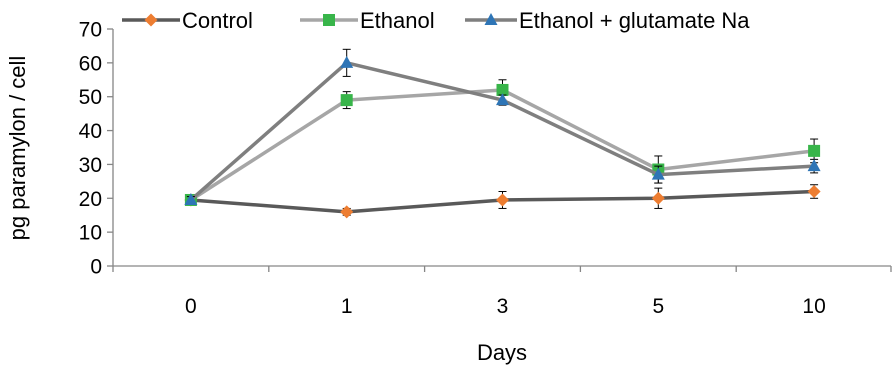  What do you see at coordinates (502, 291) in the screenshot?
I see `x-axis: 0 1 3 5 10` at bounding box center [502, 291].